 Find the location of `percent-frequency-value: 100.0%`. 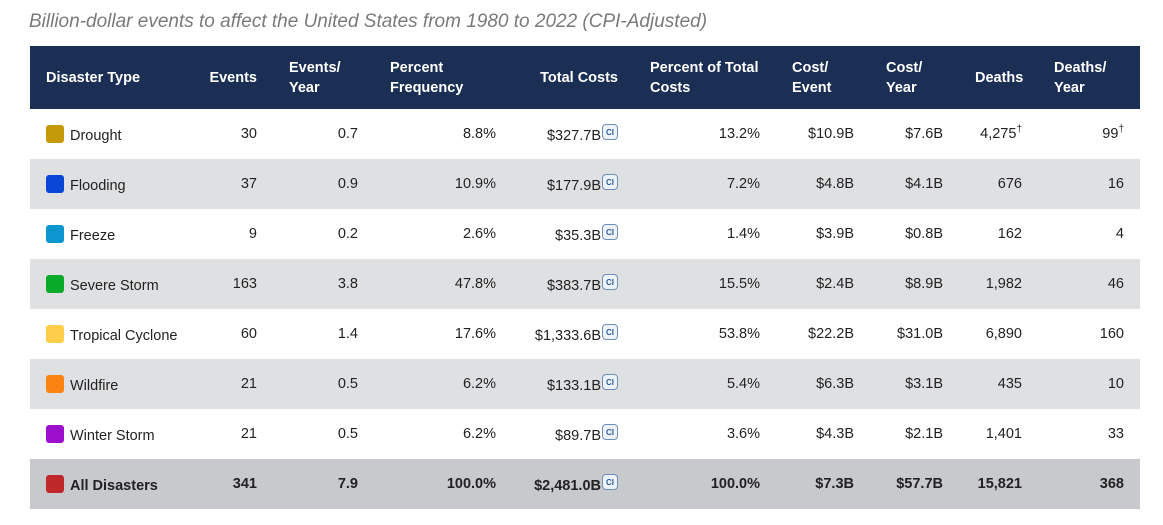

percent-frequency-value: 100.0% is located at coordinates (471, 484).